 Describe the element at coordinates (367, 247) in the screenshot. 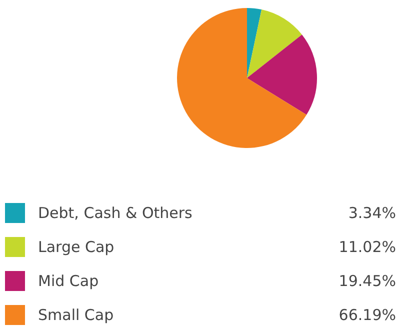

I see `data-label: 11.02%` at that location.